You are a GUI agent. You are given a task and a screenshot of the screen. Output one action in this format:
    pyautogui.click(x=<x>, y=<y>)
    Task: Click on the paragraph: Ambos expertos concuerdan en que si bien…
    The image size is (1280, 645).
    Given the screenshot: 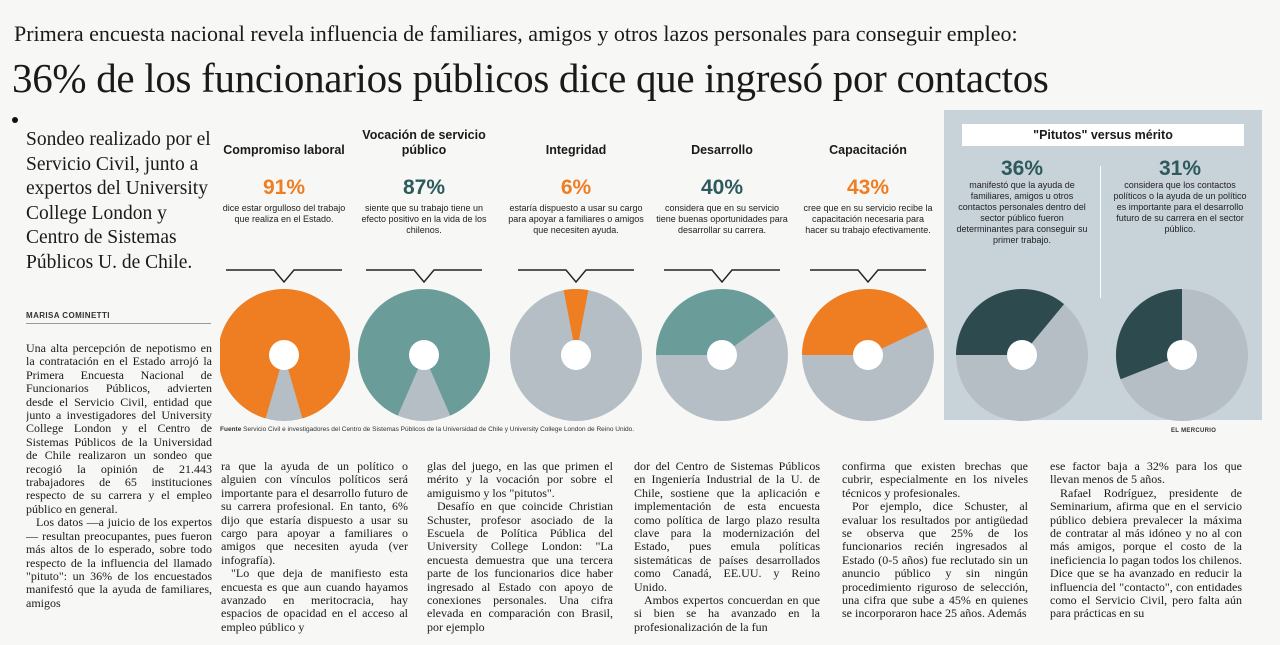 What is the action you would take?
    pyautogui.click(x=727, y=613)
    